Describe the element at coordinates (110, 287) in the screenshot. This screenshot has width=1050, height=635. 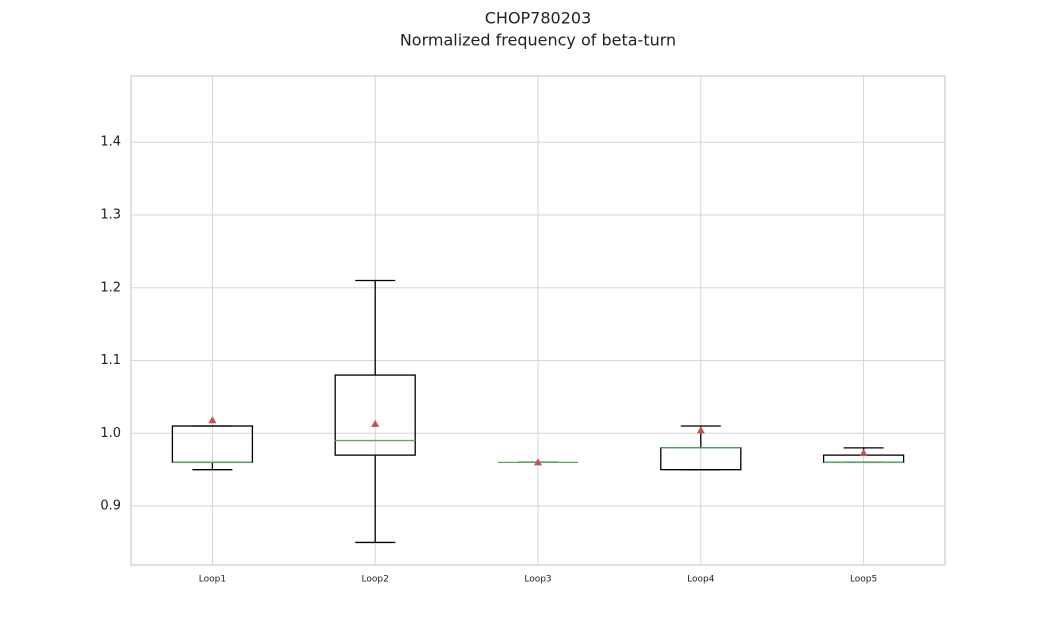
I see `y-tick-label: 1.2` at that location.